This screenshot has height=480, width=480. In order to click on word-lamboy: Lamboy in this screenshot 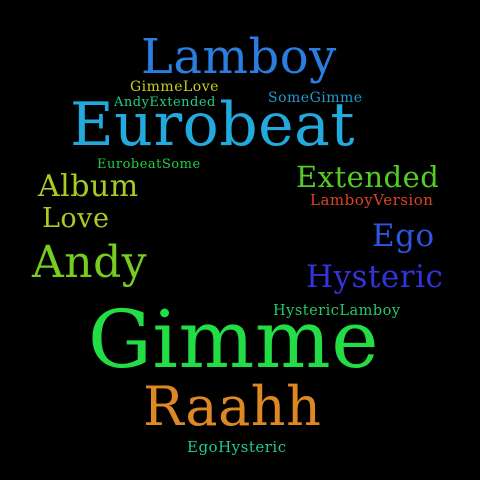, I will do `click(239, 57)`.